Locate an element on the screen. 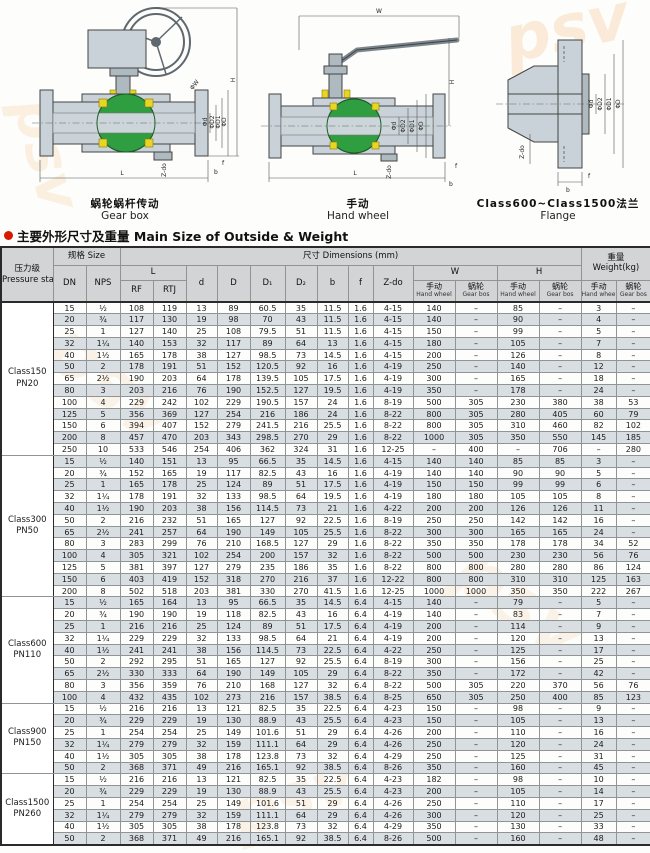  table-cell: 321 is located at coordinates (169, 556).